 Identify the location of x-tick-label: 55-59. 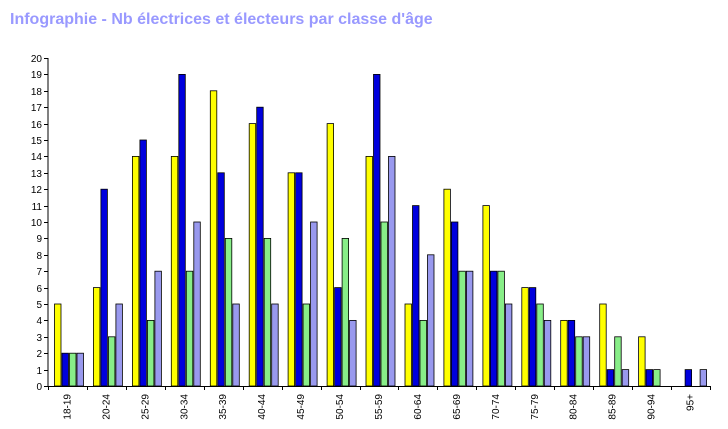
(379, 407).